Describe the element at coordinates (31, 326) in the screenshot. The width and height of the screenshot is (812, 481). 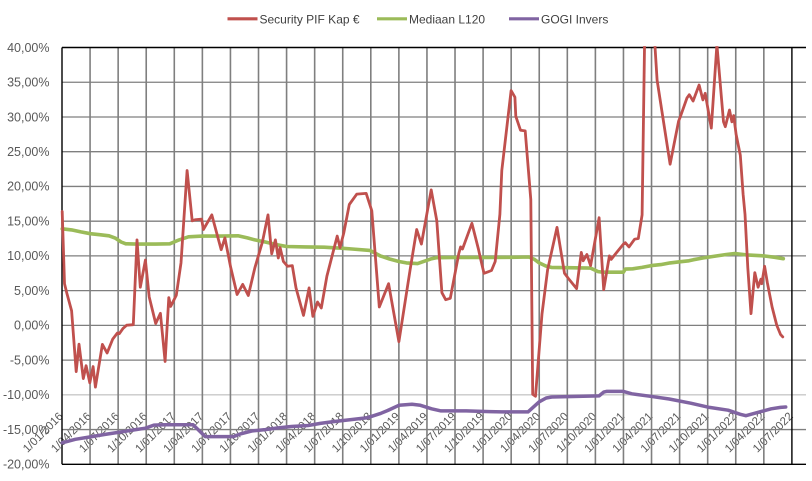
I see `svg-text: 0,00%` at that location.